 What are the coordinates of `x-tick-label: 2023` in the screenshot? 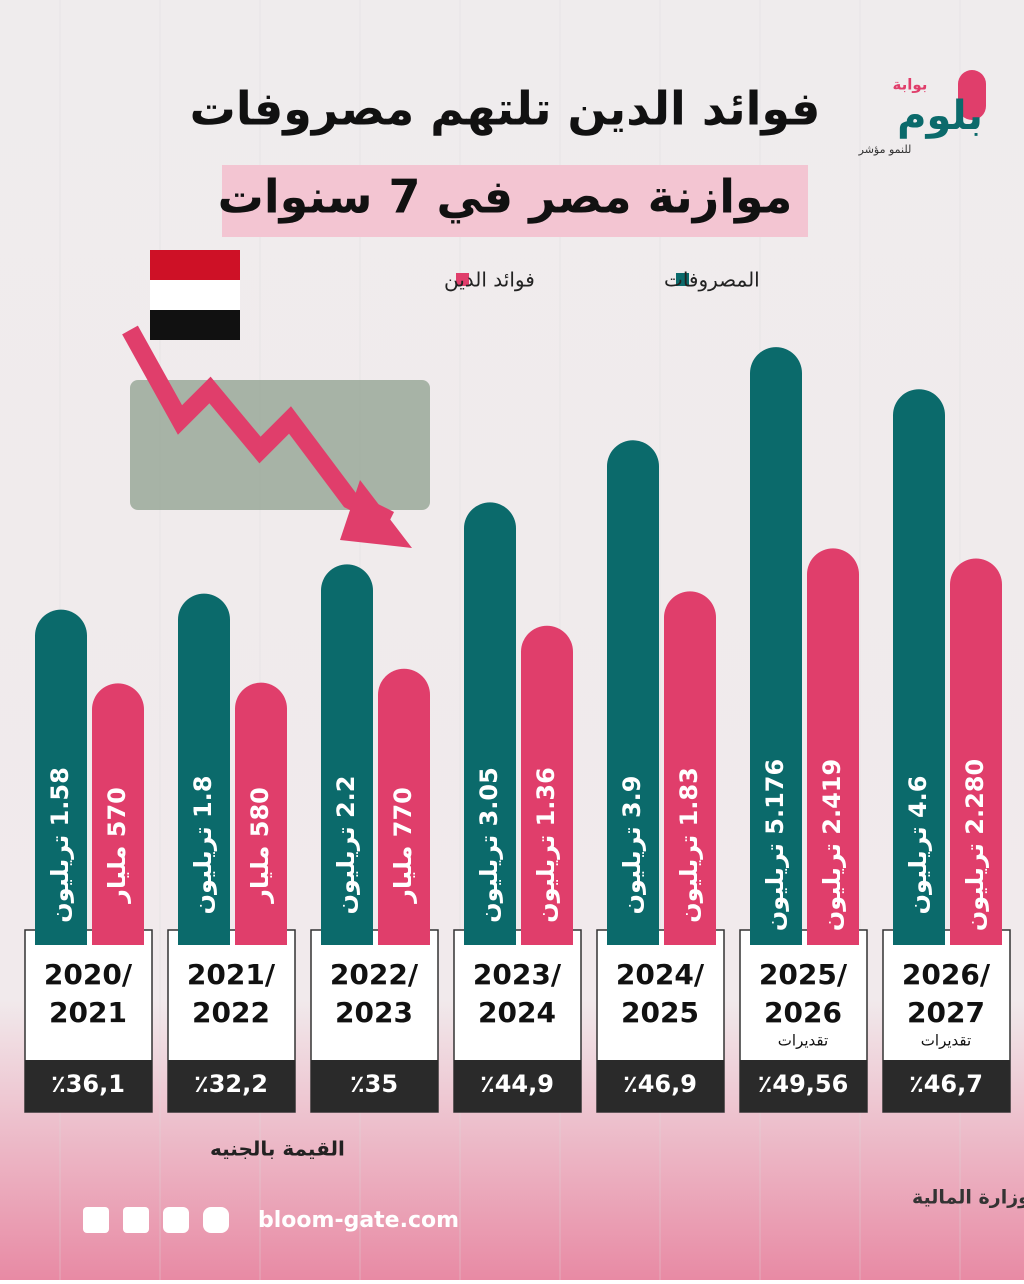 It's located at (374, 1012).